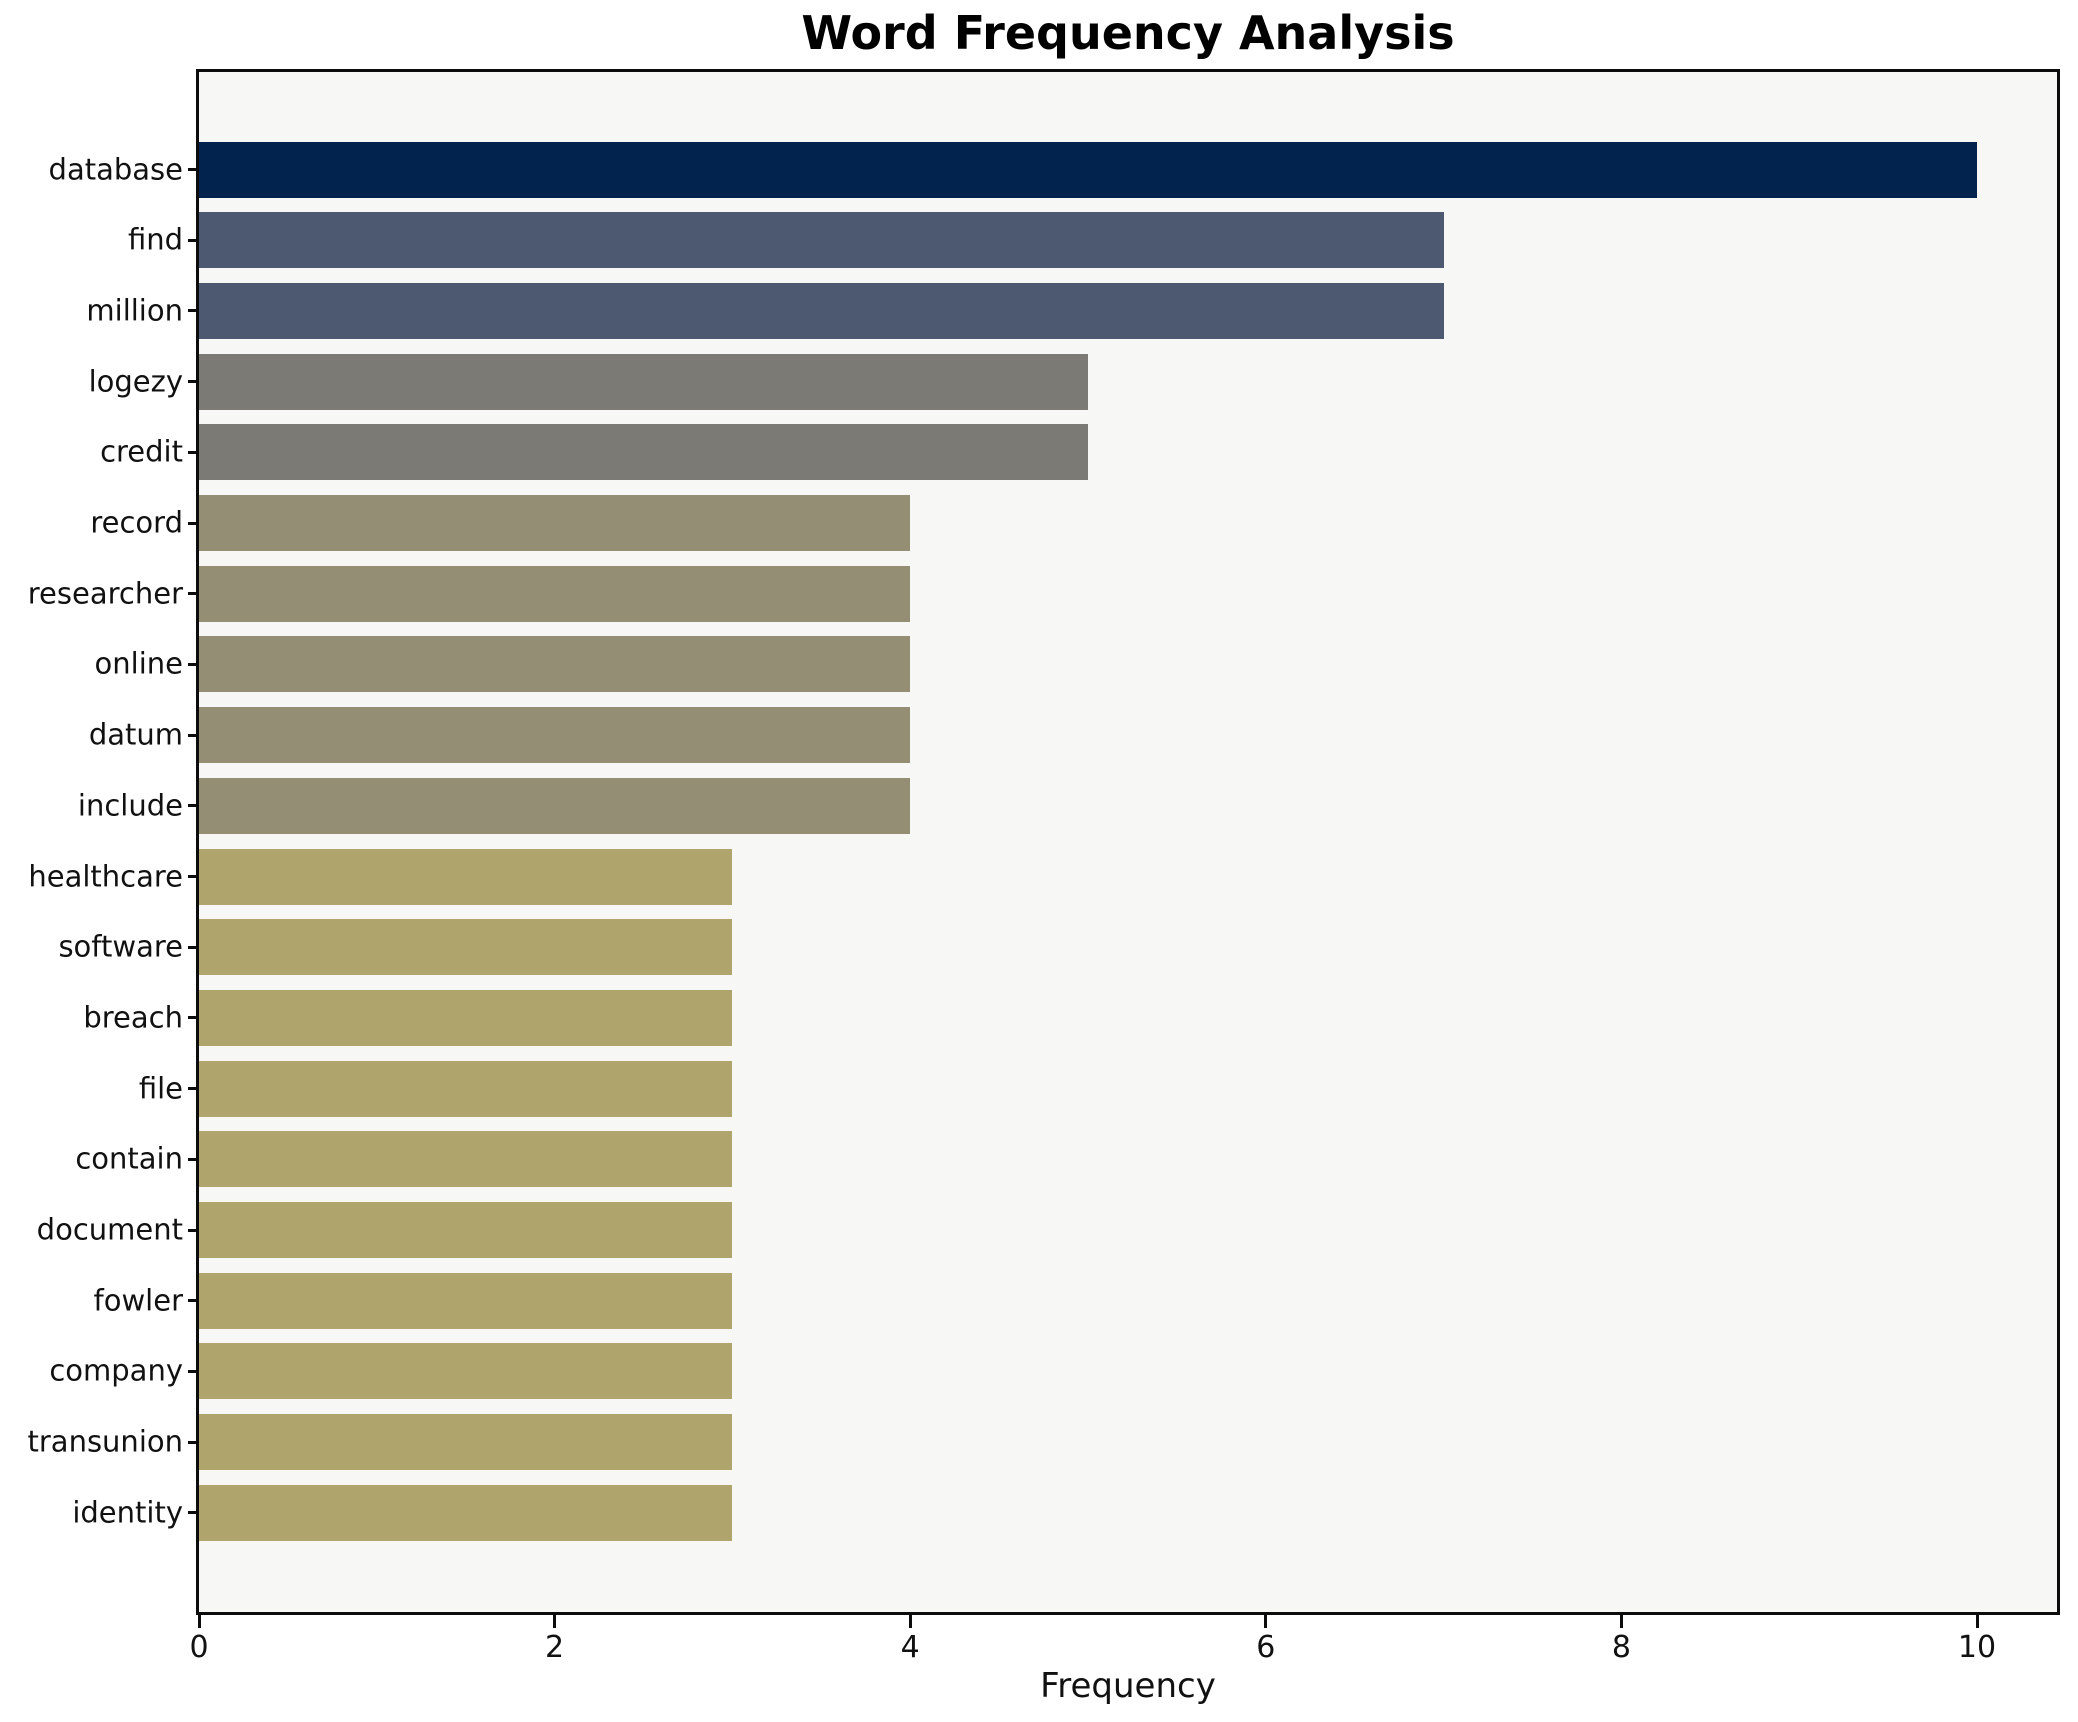 The height and width of the screenshot is (1722, 2078). What do you see at coordinates (466, 1512) in the screenshot?
I see `bar-identity` at bounding box center [466, 1512].